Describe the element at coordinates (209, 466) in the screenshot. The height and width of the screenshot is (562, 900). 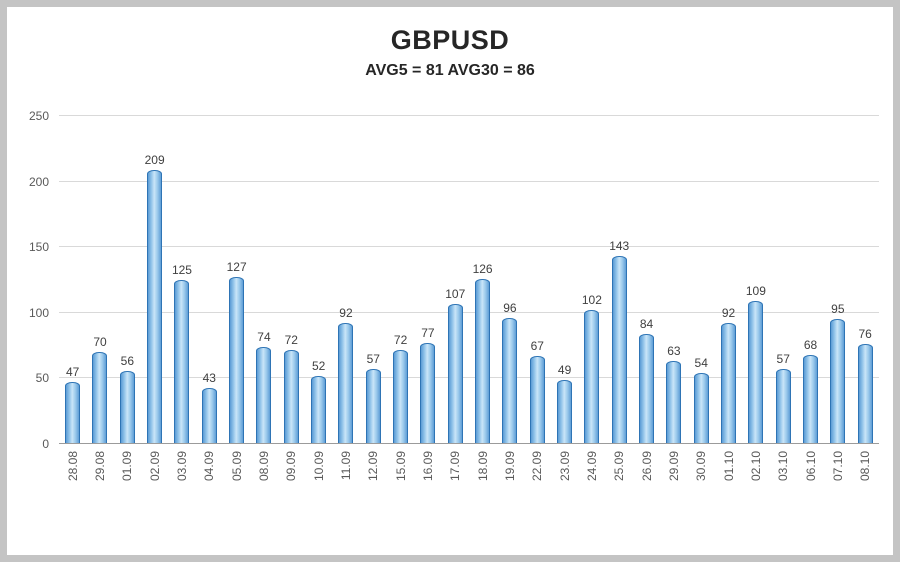
I see `x-axis-tick-label: 04.09` at that location.